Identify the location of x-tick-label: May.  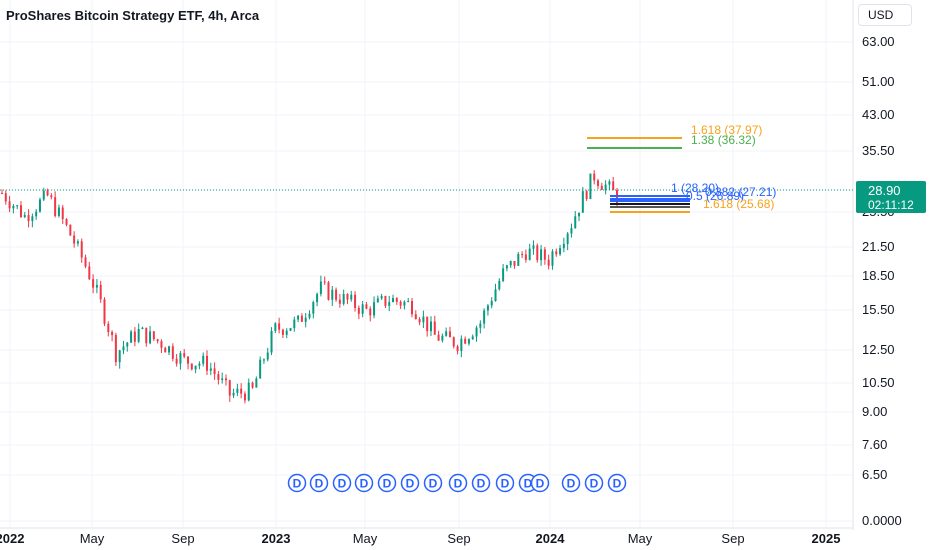
(640, 538).